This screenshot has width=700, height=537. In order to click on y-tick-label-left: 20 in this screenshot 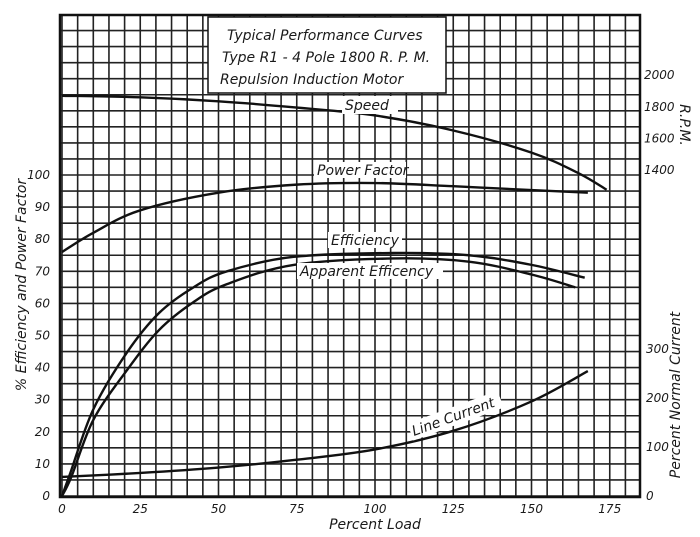, I will do `click(43, 432)`.